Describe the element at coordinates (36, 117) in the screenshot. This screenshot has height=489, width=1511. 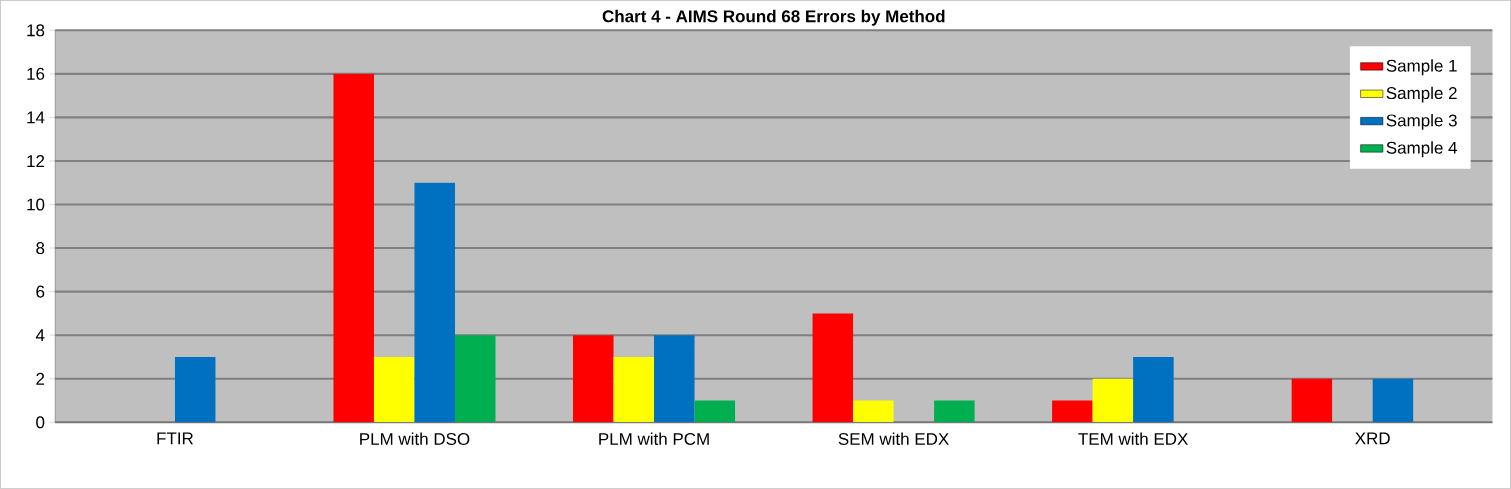
I see `y-tick-label: 14` at that location.